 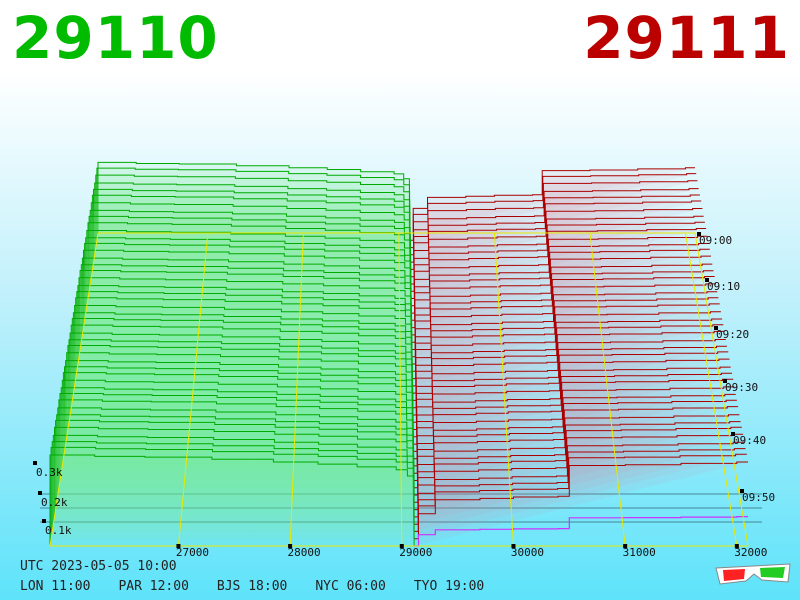 I want to click on depth-tick-label: 0.3k, so click(x=49, y=472).